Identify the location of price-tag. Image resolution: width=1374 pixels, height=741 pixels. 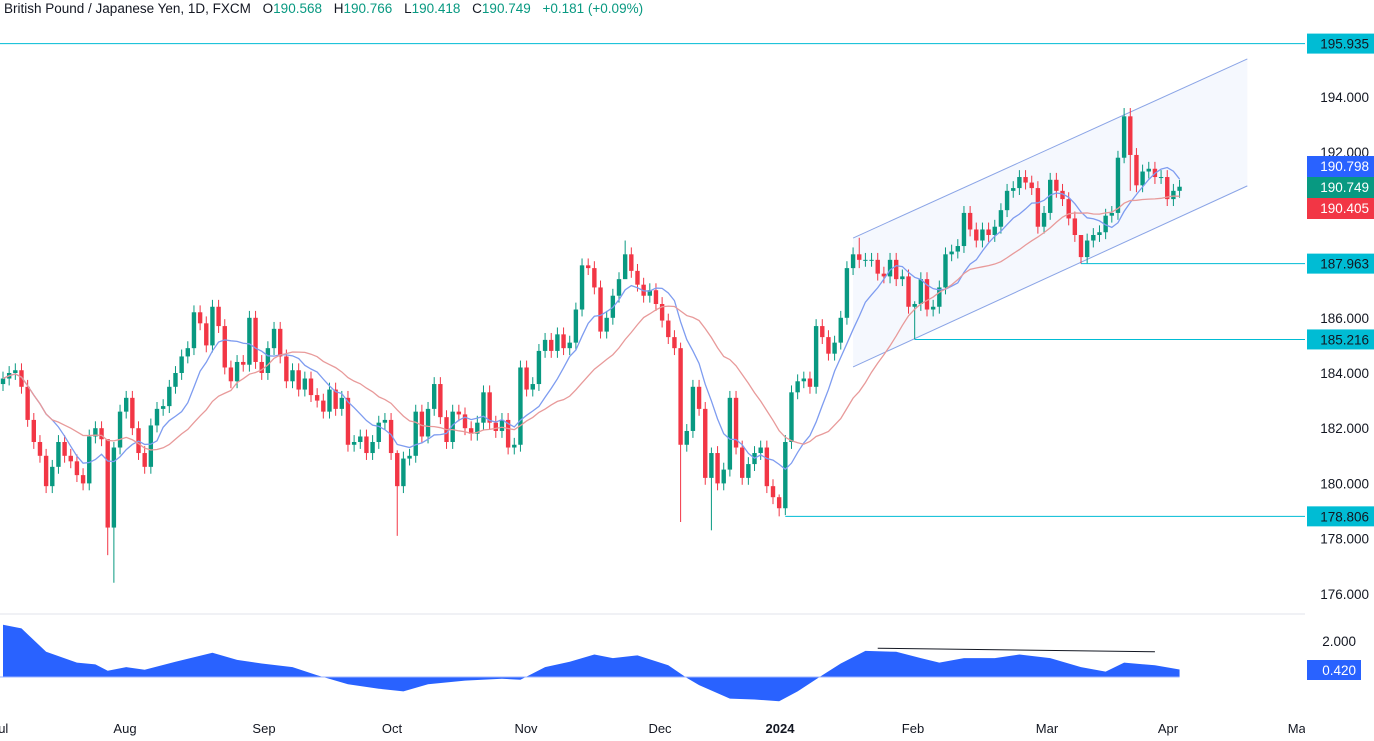
(1340, 208).